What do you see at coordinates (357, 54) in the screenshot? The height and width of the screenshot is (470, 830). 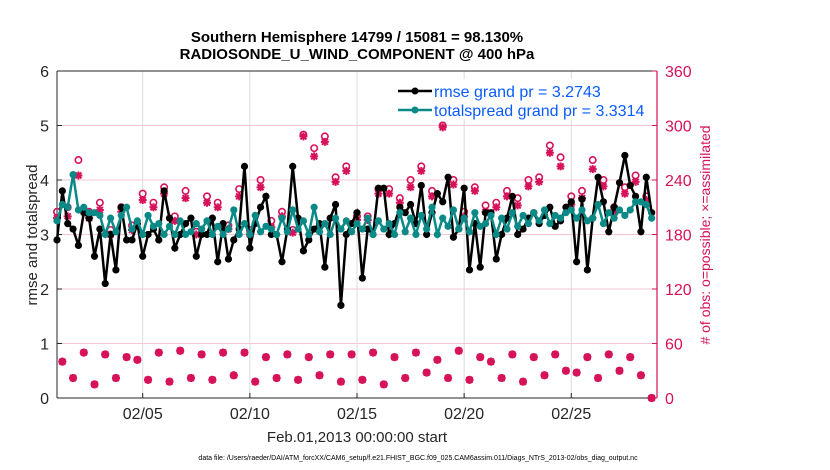 I see `chart-title-line2: RADIOSONDE_U_WIND_COMPONENT @ 400 hPa` at bounding box center [357, 54].